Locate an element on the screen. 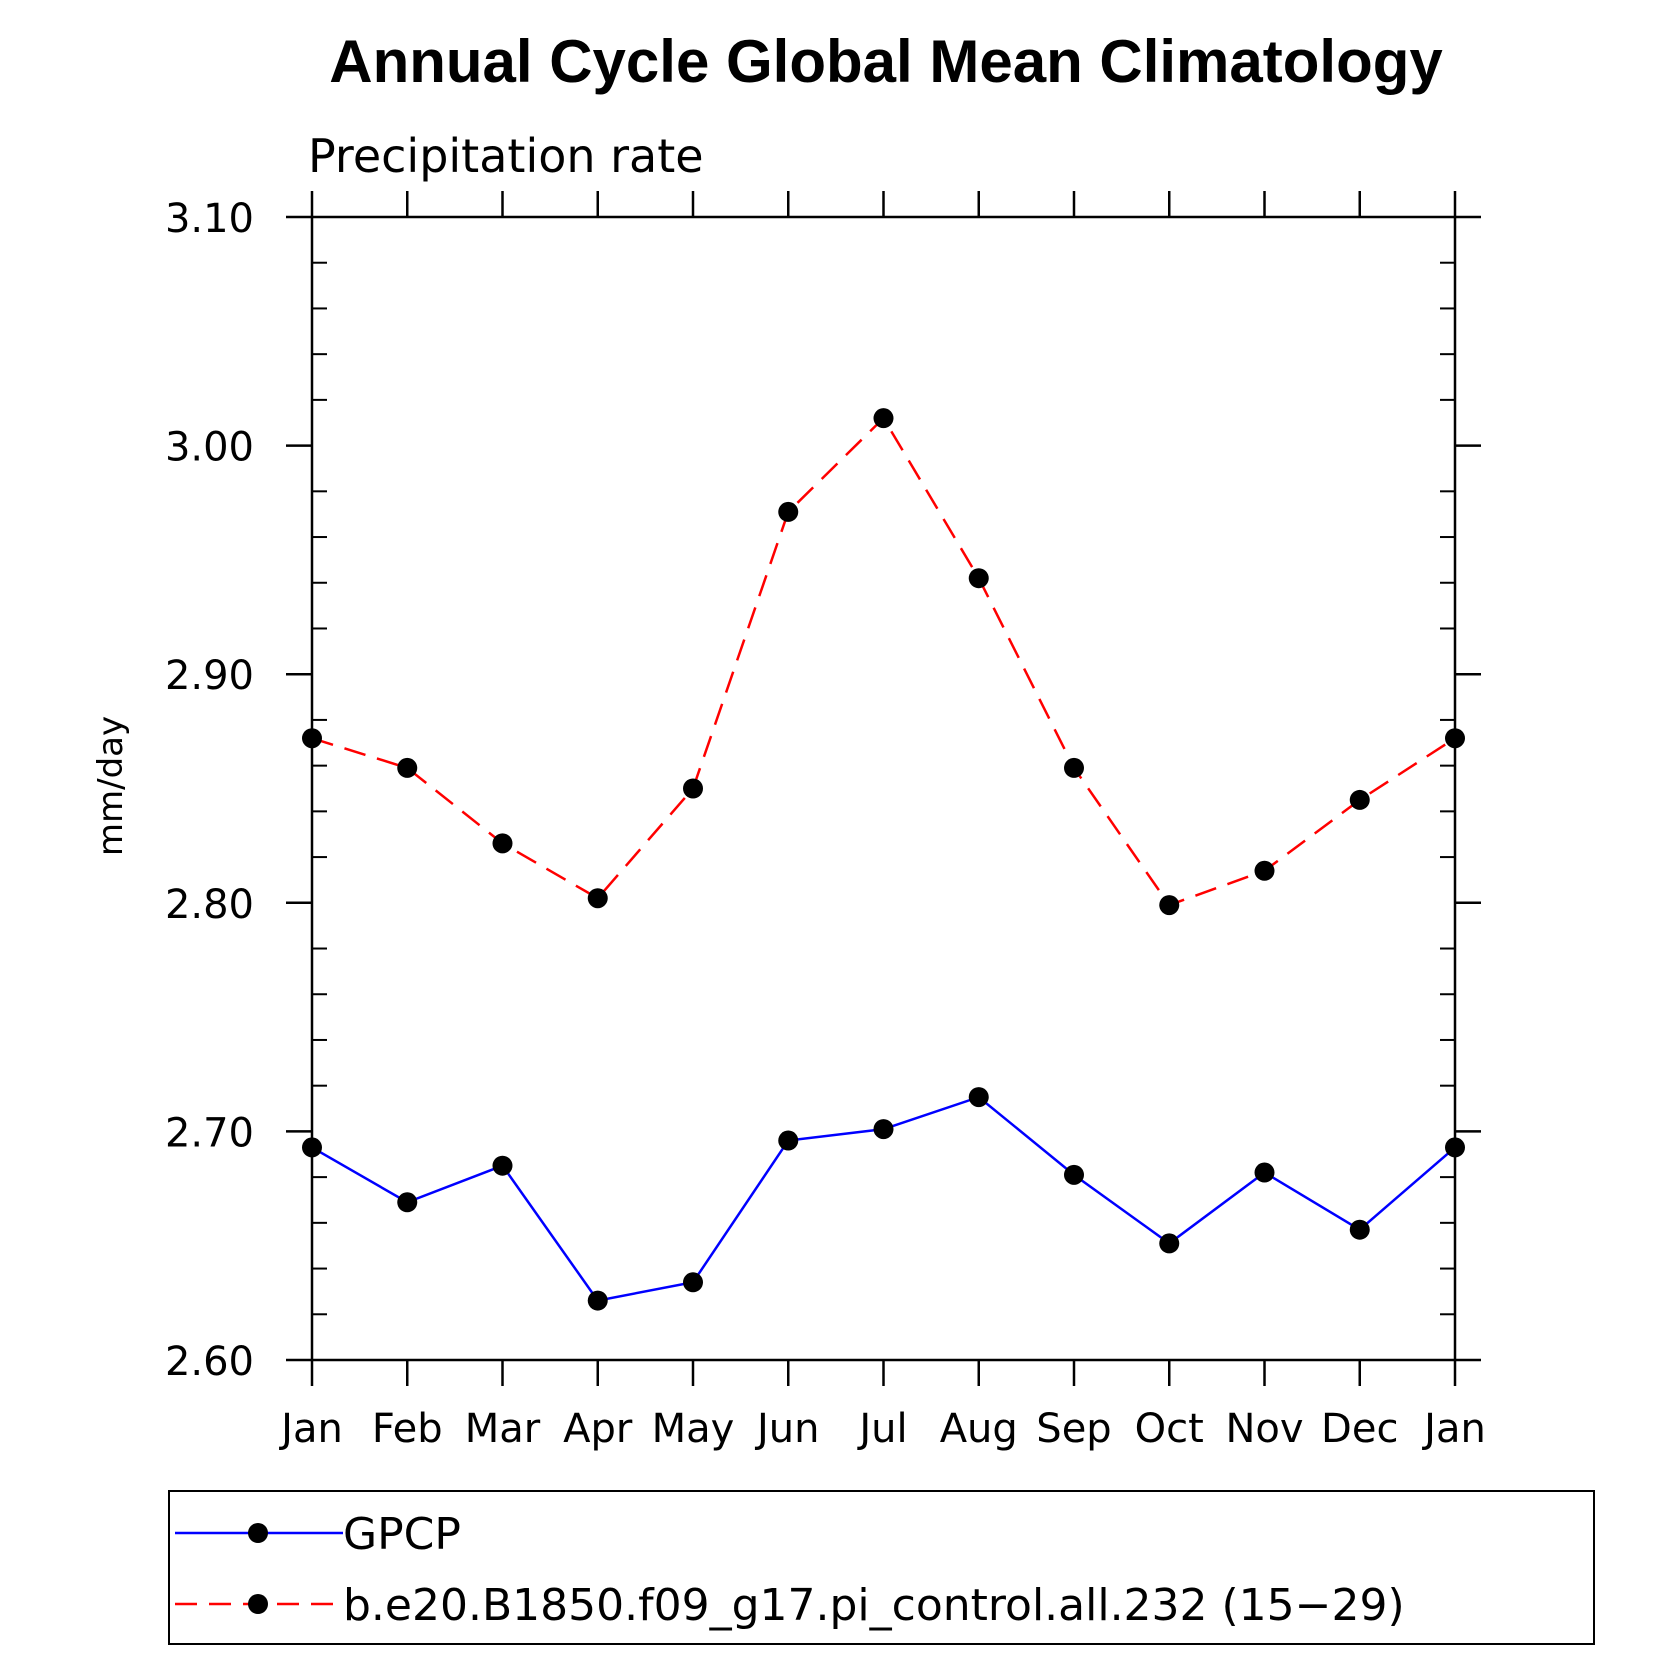 This screenshot has height=1669, width=1669. x-tick-label: Nov is located at coordinates (1264, 1429).